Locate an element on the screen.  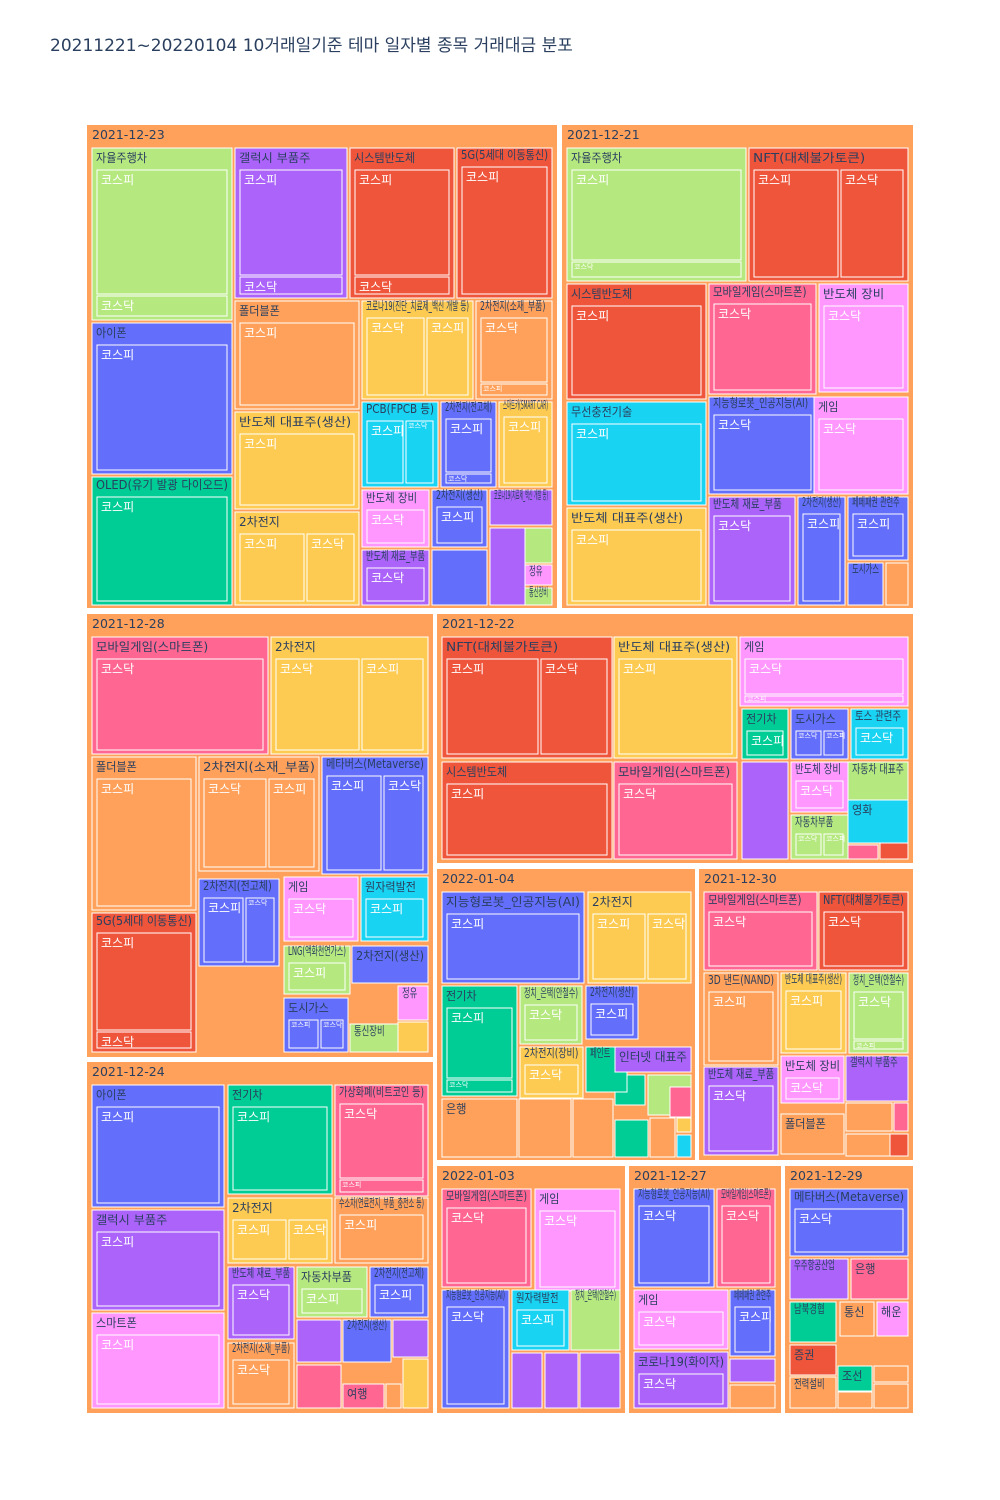
theme-tile: 정치_은택(안철수) is located at coordinates (595, 1319).